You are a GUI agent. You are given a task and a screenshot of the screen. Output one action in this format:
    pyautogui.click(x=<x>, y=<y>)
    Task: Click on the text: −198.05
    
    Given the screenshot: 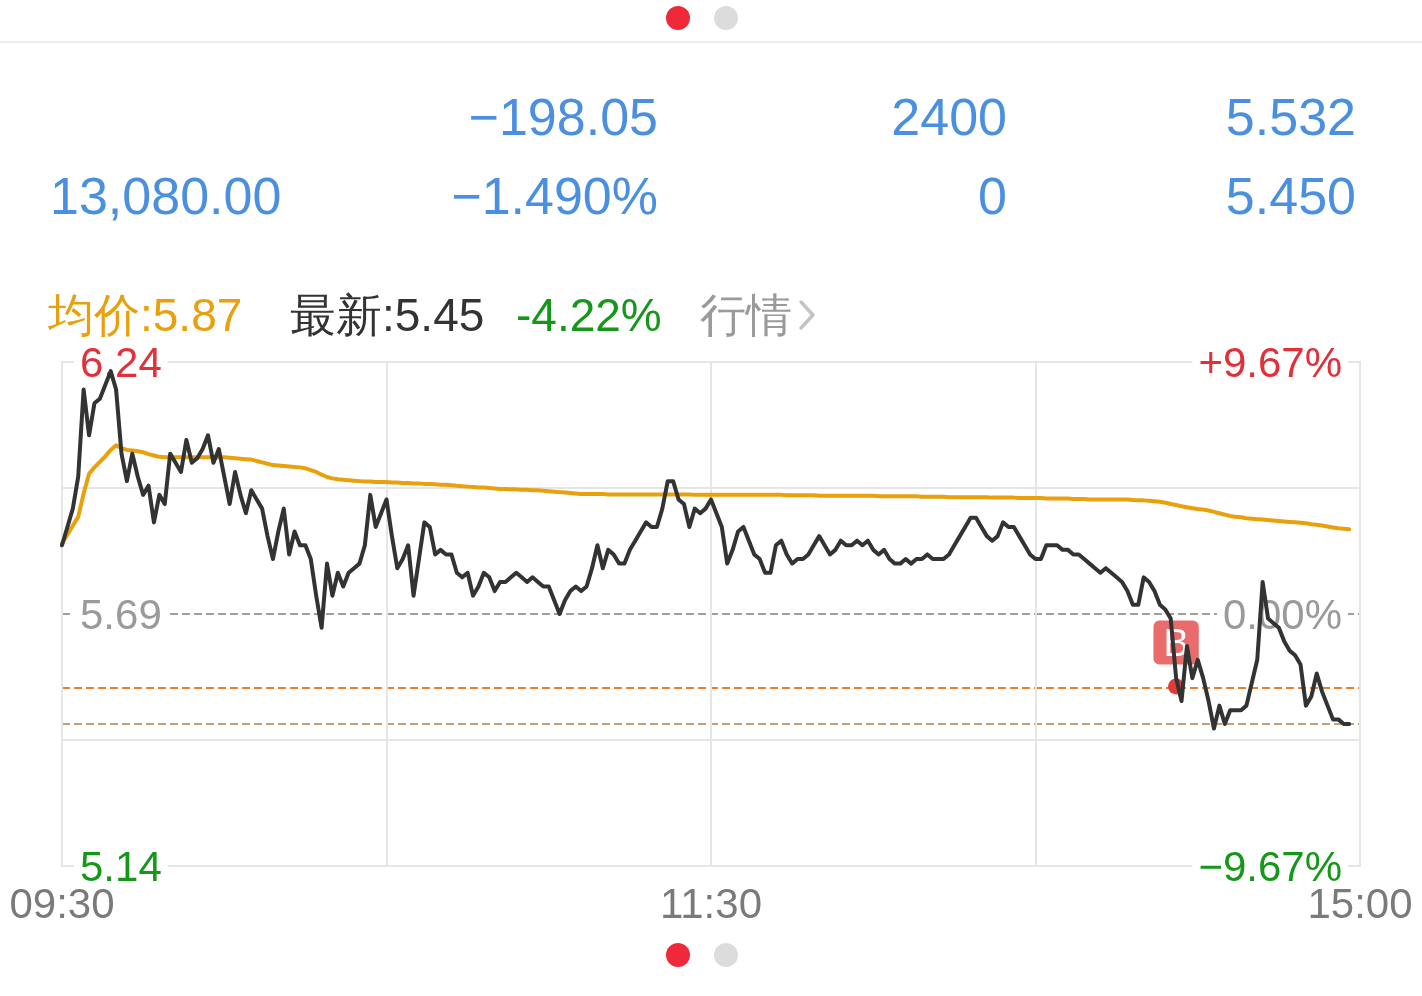 What is the action you would take?
    pyautogui.click(x=563, y=117)
    